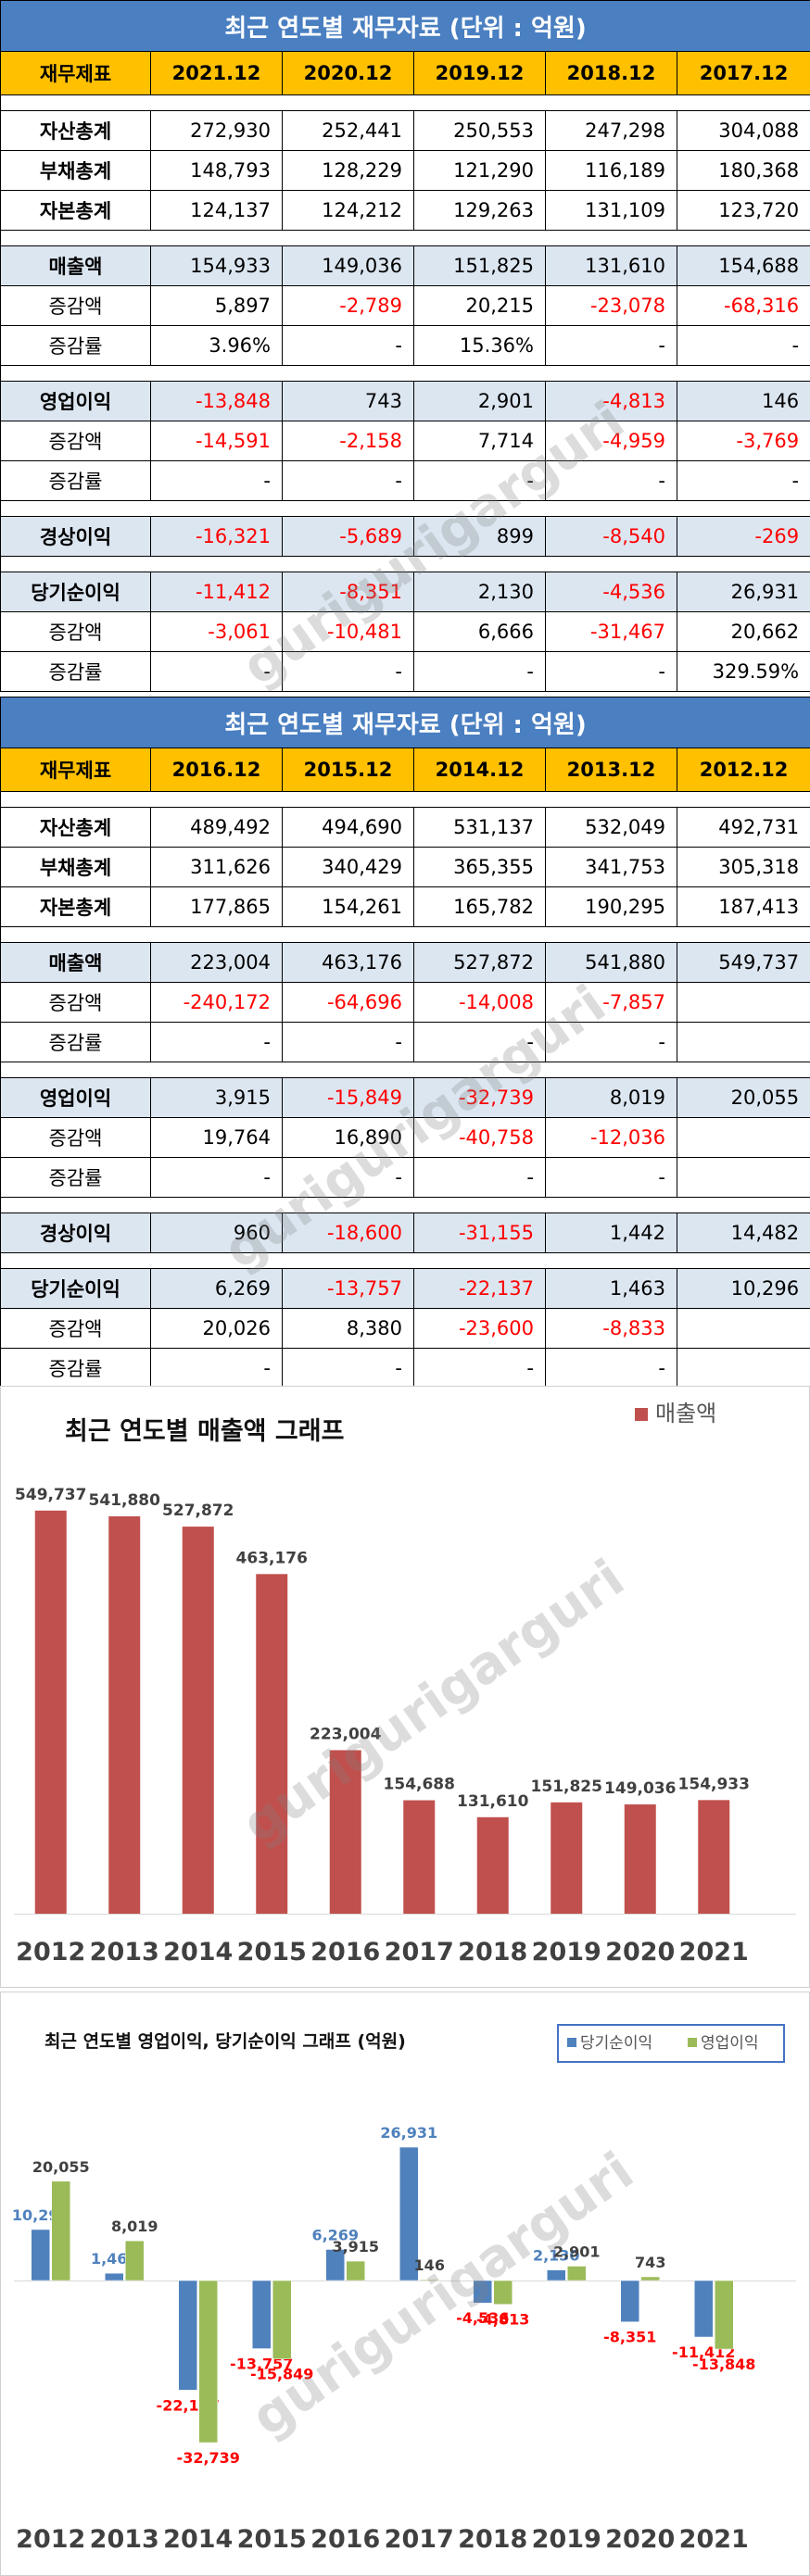  Describe the element at coordinates (566, 2539) in the screenshot. I see `x-tick-label: 2019` at that location.